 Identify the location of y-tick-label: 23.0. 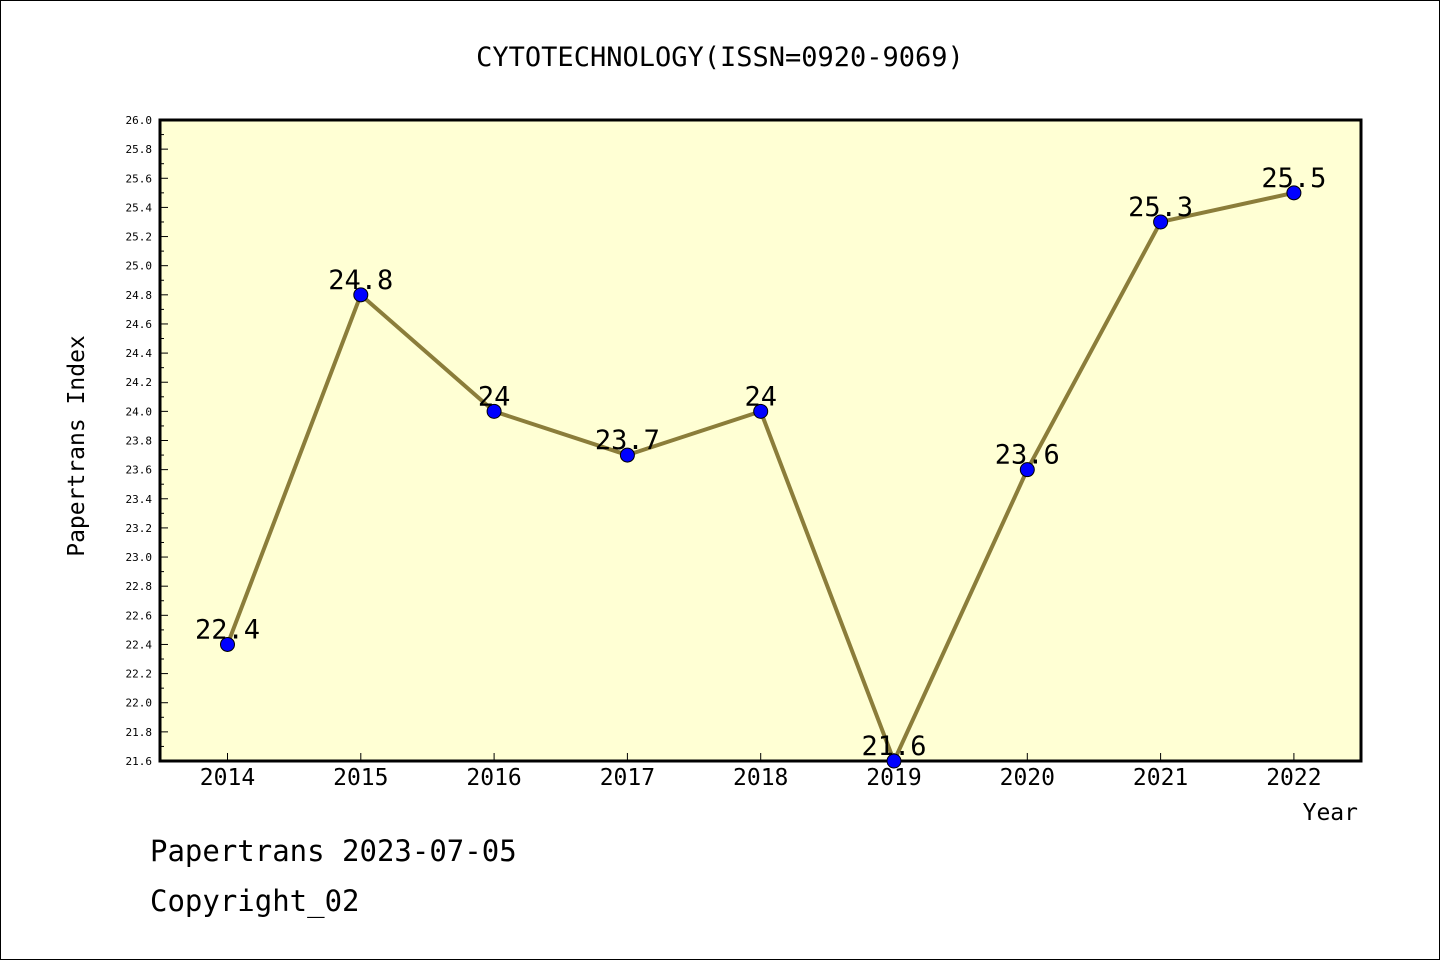
(139, 557).